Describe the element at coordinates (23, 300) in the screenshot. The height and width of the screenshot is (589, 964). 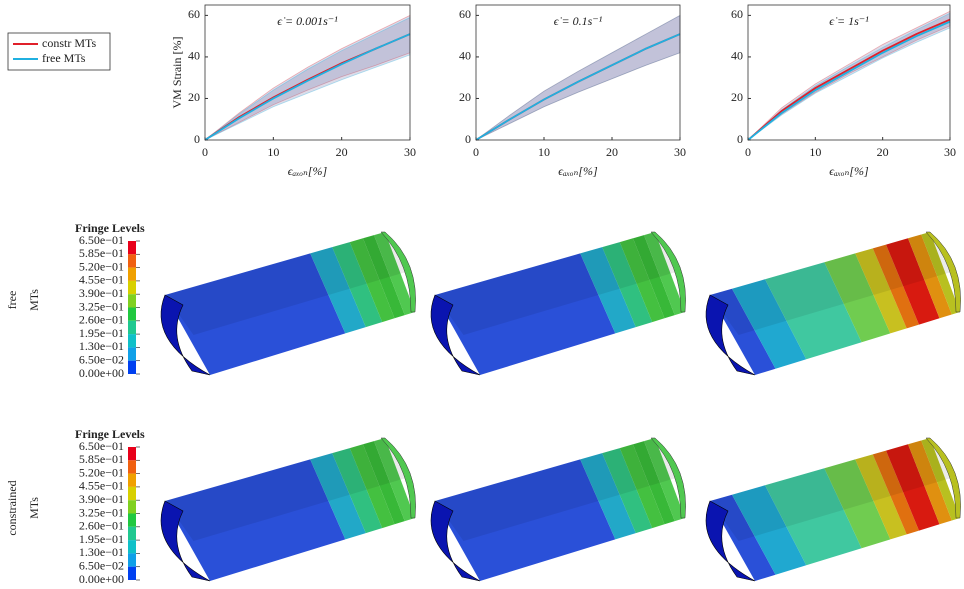
I see `row-label: free MTs` at that location.